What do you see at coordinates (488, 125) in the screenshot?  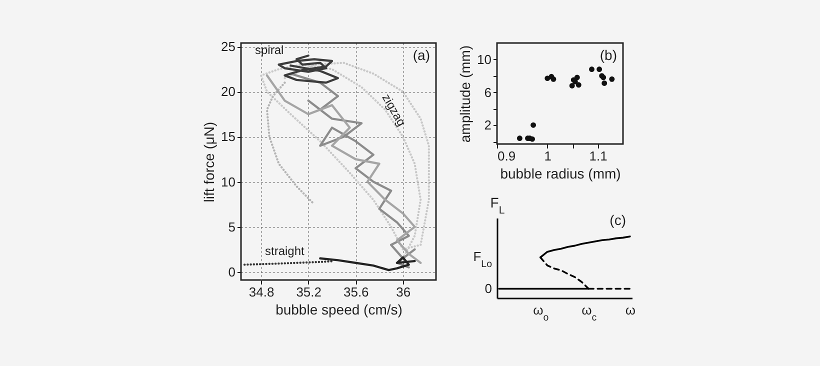 I see `y-tick-label: 2` at bounding box center [488, 125].